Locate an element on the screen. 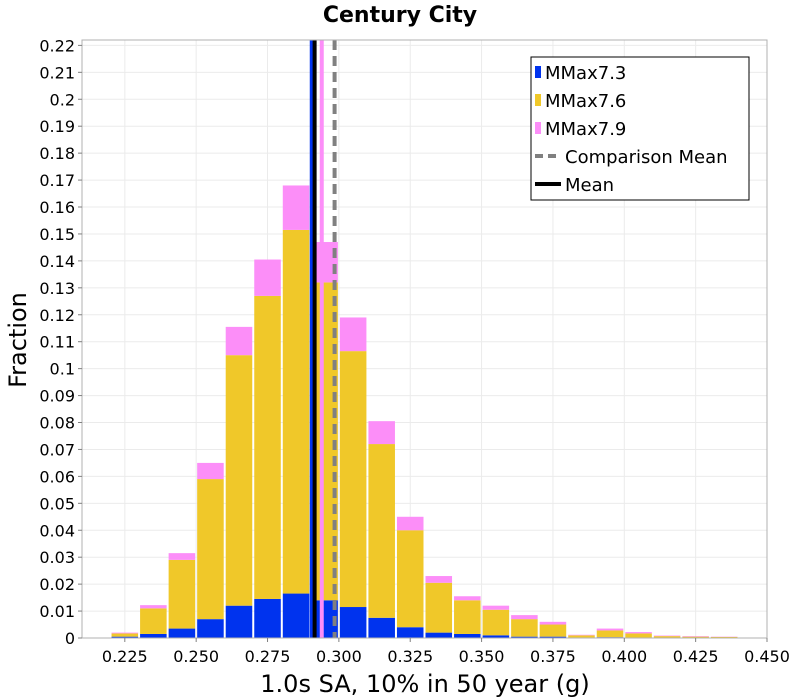 The height and width of the screenshot is (700, 800). y-tick-label: 0.21 is located at coordinates (57, 72).